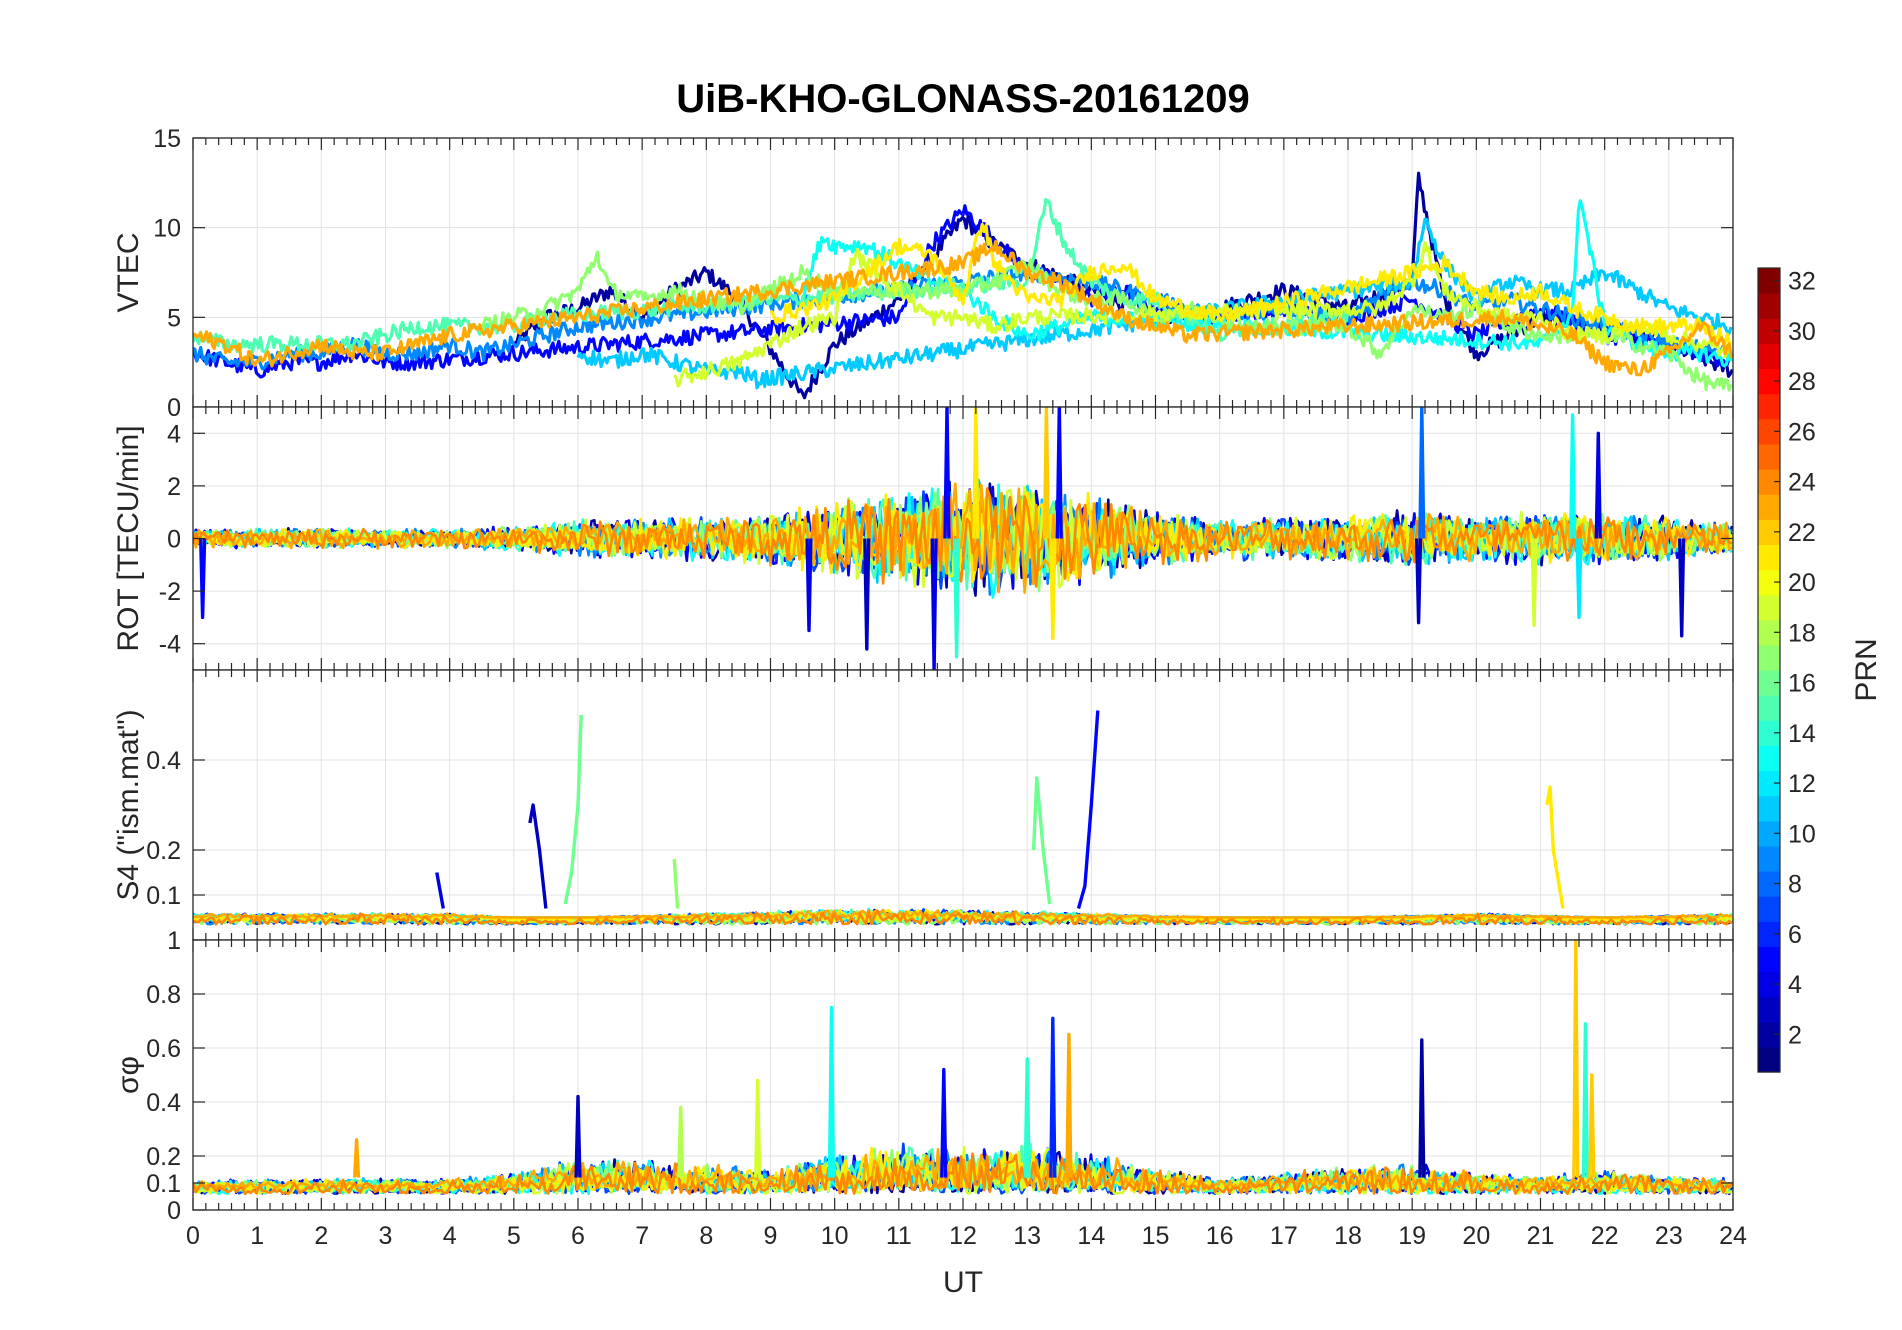 The image size is (1902, 1330). I want to click on colorbar-tick-label: 18, so click(1802, 633).